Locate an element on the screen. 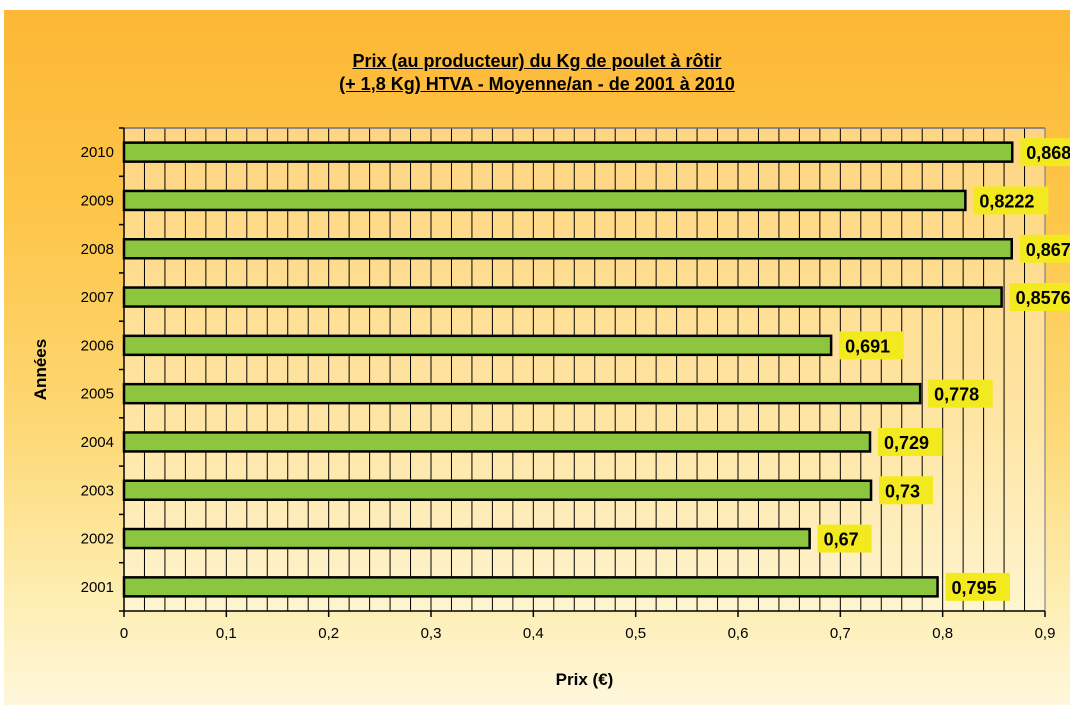  x-tick-label: 0,1 is located at coordinates (226, 633).